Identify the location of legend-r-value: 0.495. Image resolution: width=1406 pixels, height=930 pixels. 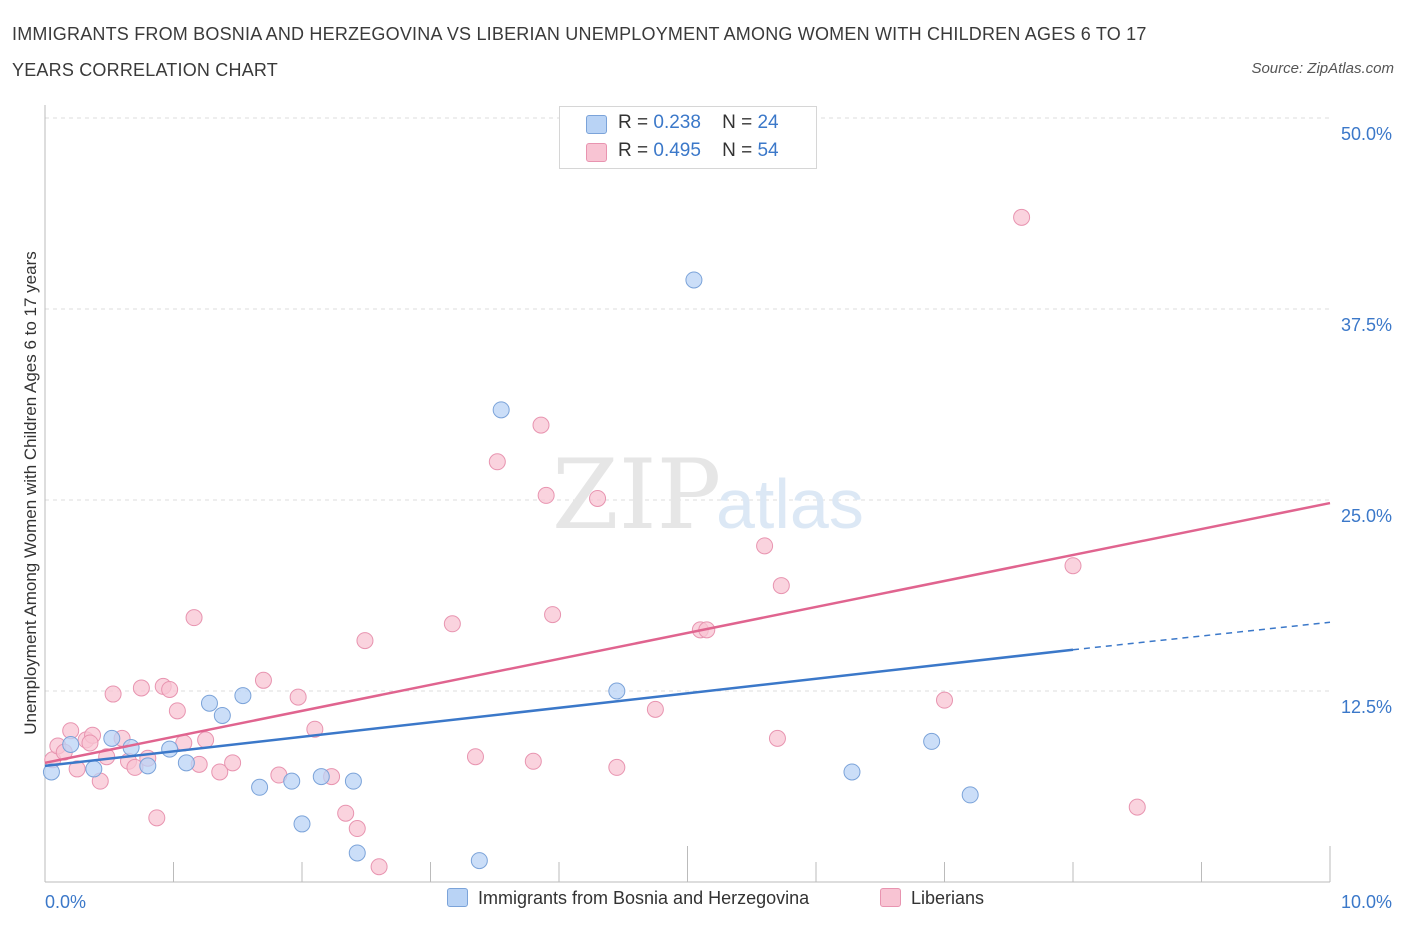
(677, 150).